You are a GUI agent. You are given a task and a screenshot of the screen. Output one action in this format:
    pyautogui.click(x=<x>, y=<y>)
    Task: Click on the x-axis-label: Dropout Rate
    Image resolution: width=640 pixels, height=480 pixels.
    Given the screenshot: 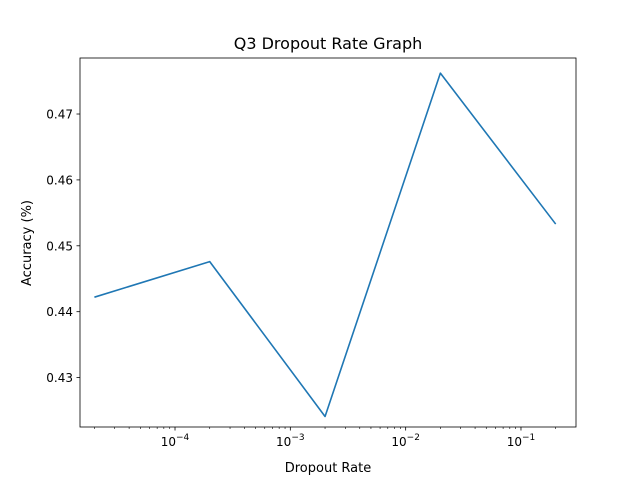 What is the action you would take?
    pyautogui.click(x=328, y=468)
    